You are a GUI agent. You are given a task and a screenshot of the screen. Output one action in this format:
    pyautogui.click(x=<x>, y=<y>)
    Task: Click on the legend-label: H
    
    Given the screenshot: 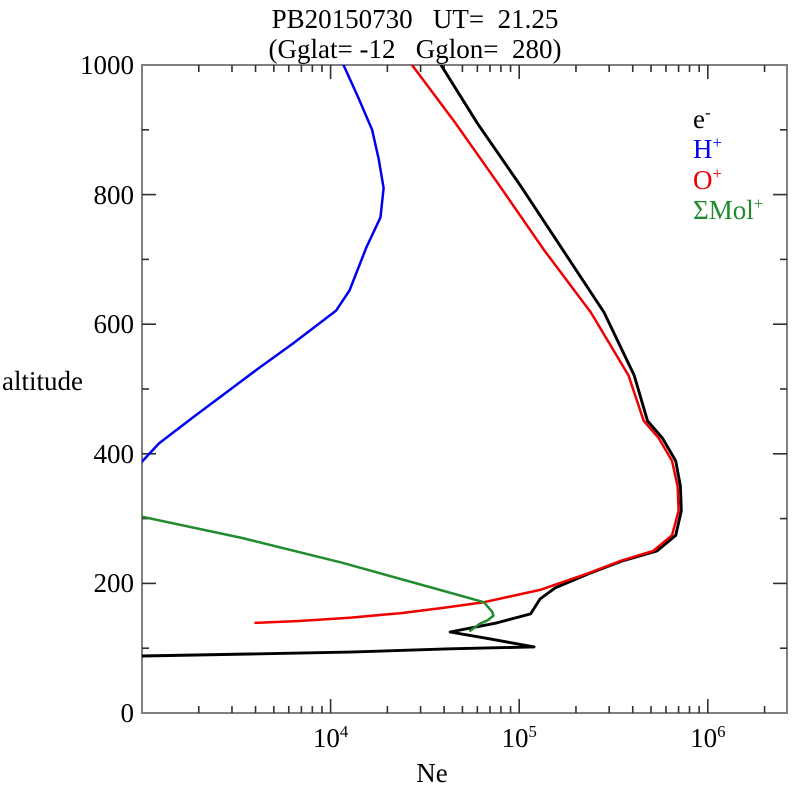 What is the action you would take?
    pyautogui.click(x=703, y=149)
    